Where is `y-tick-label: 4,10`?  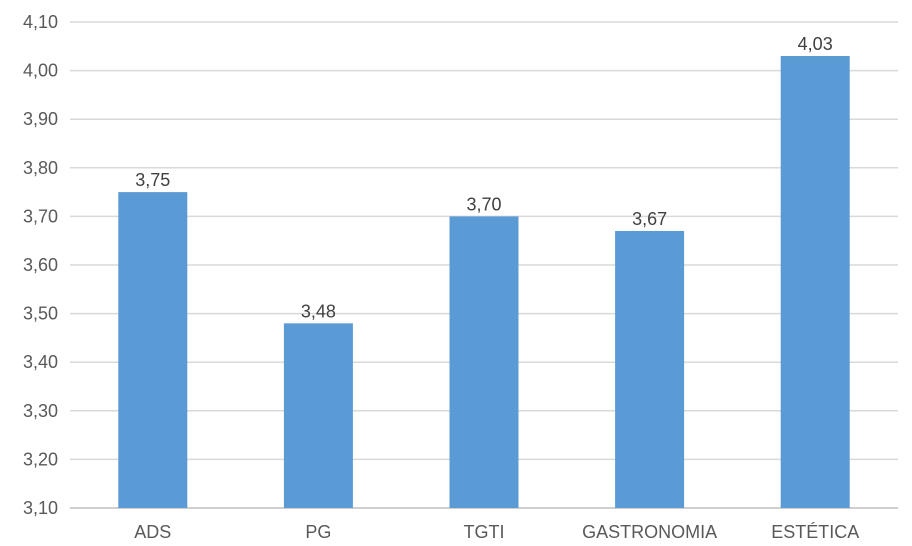
y-tick-label: 4,10 is located at coordinates (40, 22).